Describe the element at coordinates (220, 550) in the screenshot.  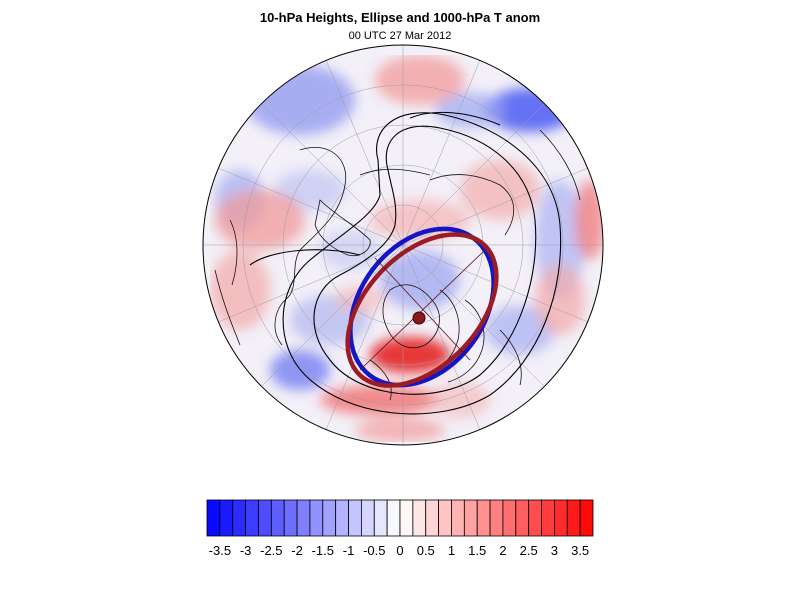
I see `colorbar-tick-label: -3.5` at that location.